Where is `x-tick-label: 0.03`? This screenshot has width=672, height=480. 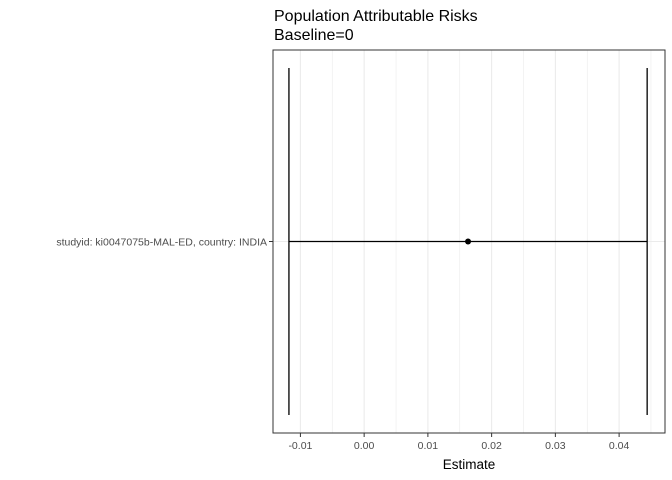
x-tick-label: 0.03 is located at coordinates (555, 446).